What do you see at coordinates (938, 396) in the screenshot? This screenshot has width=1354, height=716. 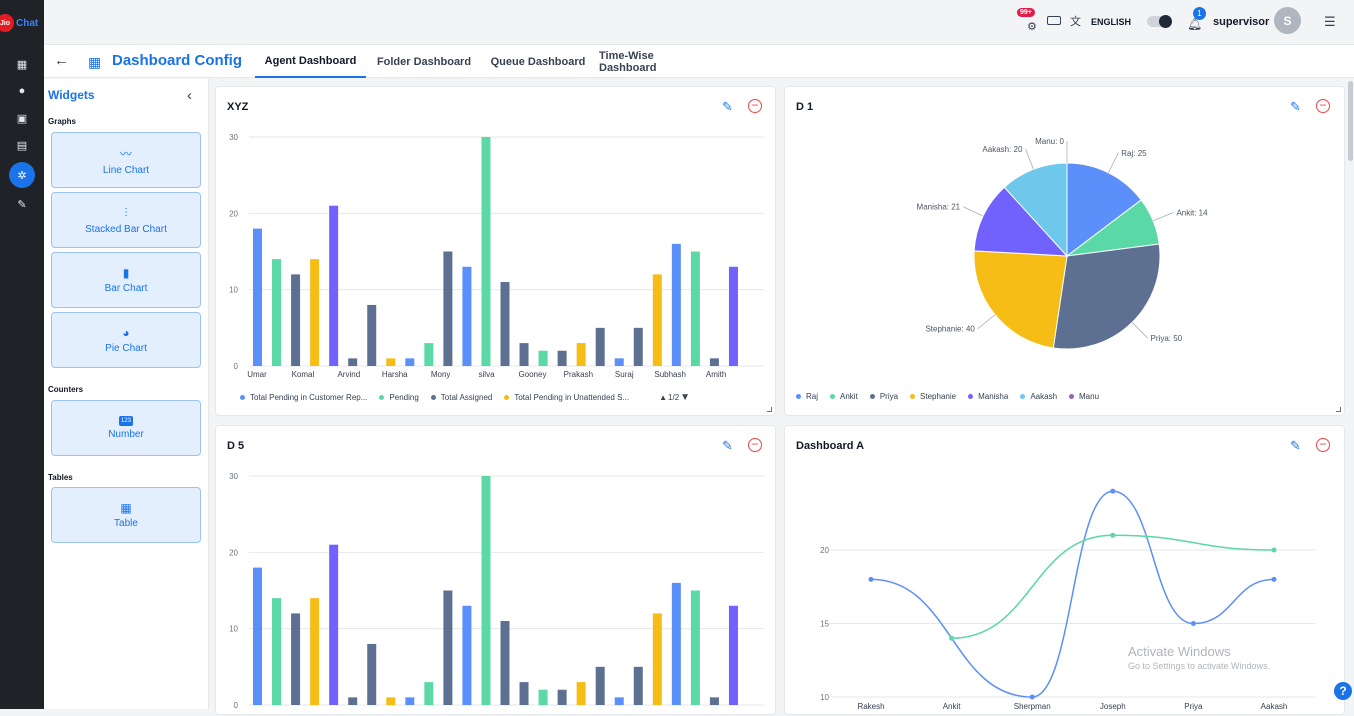 I see `legend-item: Stephanie` at bounding box center [938, 396].